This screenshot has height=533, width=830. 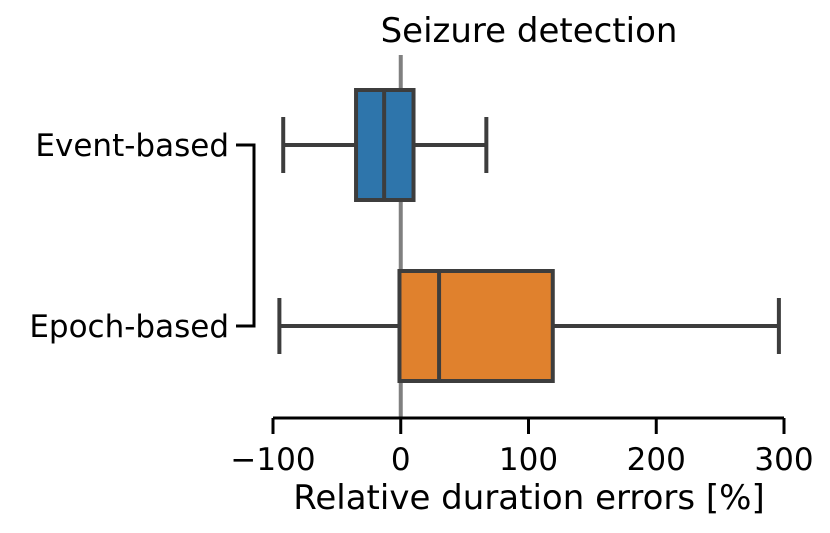 I want to click on category-labels: Event-based Epoch-based, so click(x=129, y=236).